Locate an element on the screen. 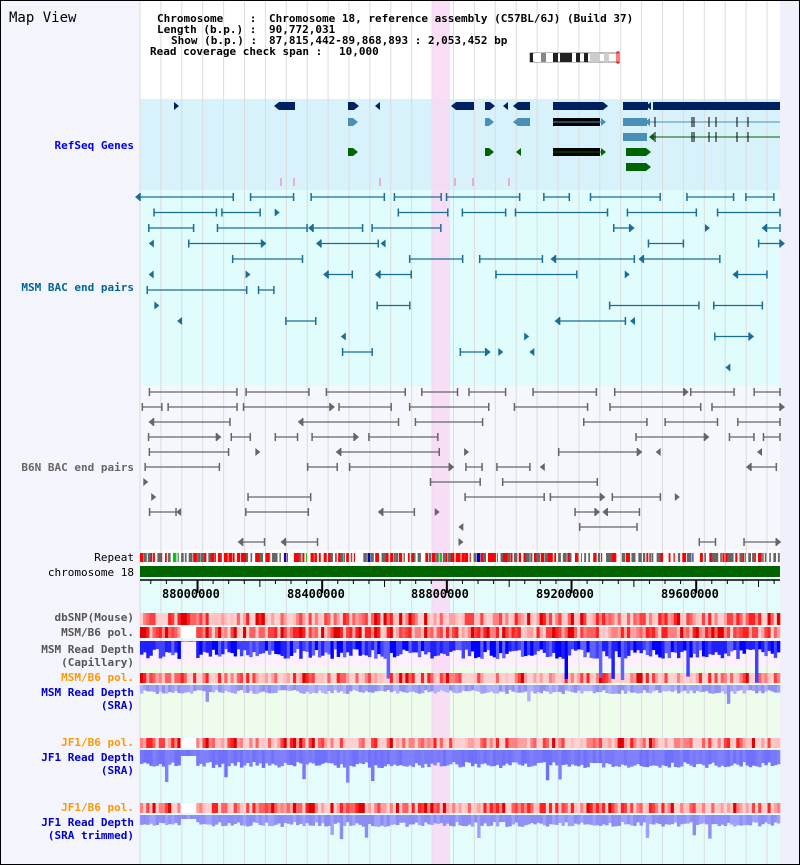 This screenshot has width=800, height=865. track-label-msm-bac: MSM BAC end pairs is located at coordinates (77, 287).